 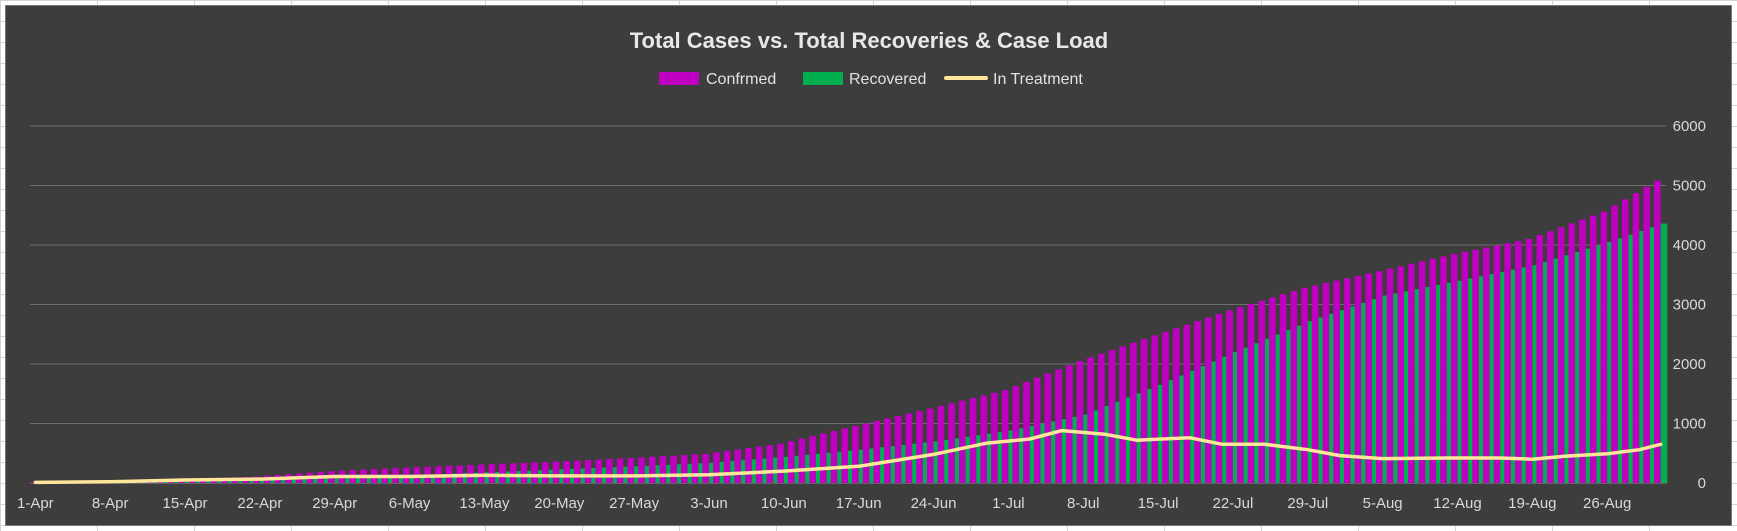 I want to click on x-tick-label: 1-Apr, so click(x=35, y=503).